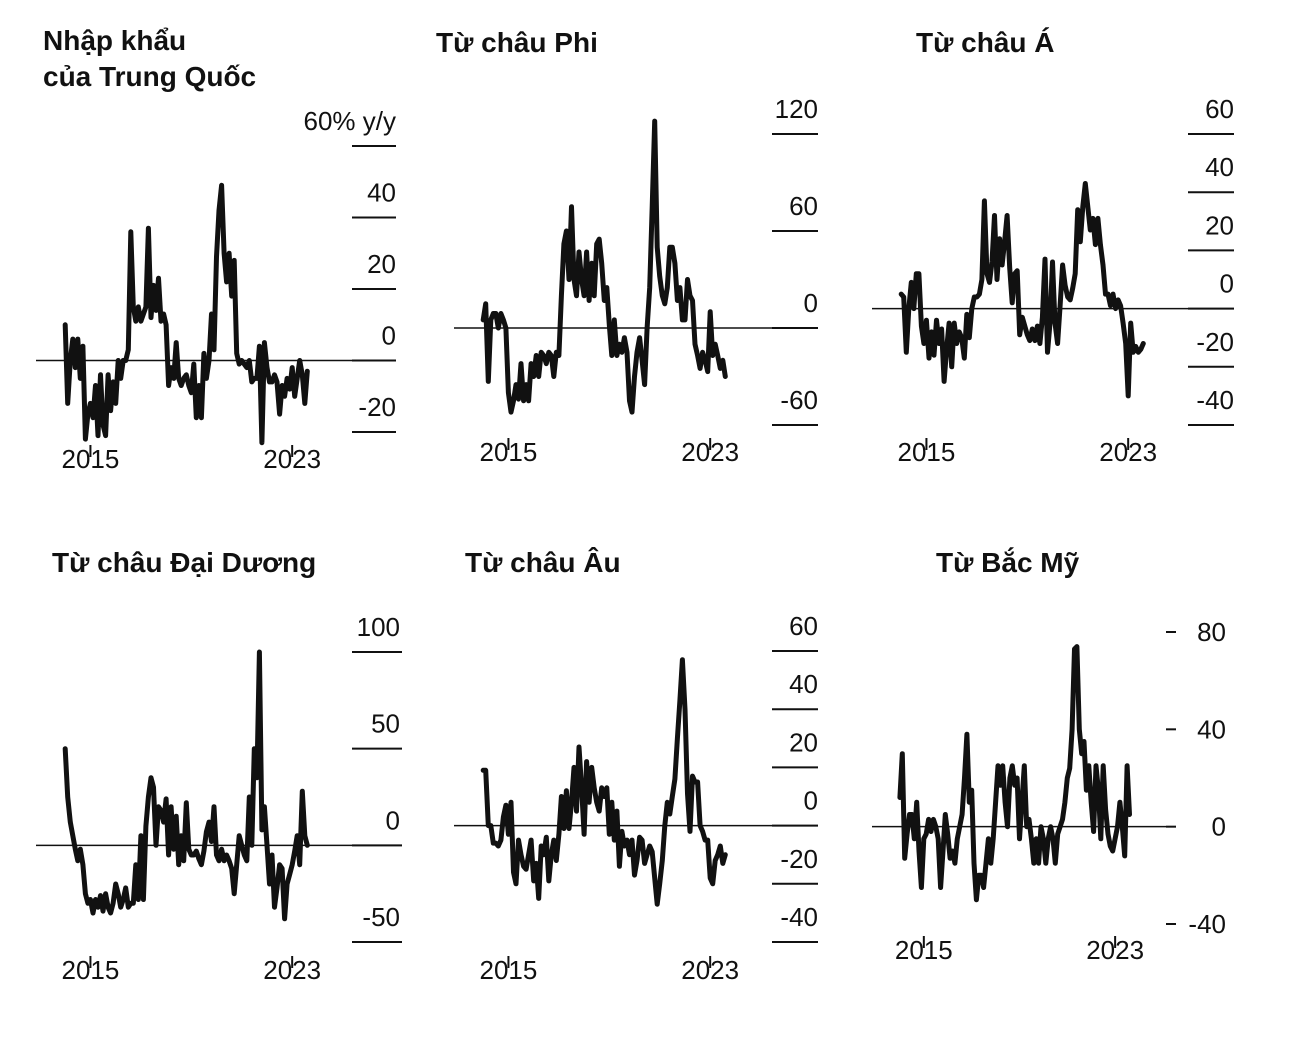  I want to click on y-tick-label: 100, so click(378, 627).